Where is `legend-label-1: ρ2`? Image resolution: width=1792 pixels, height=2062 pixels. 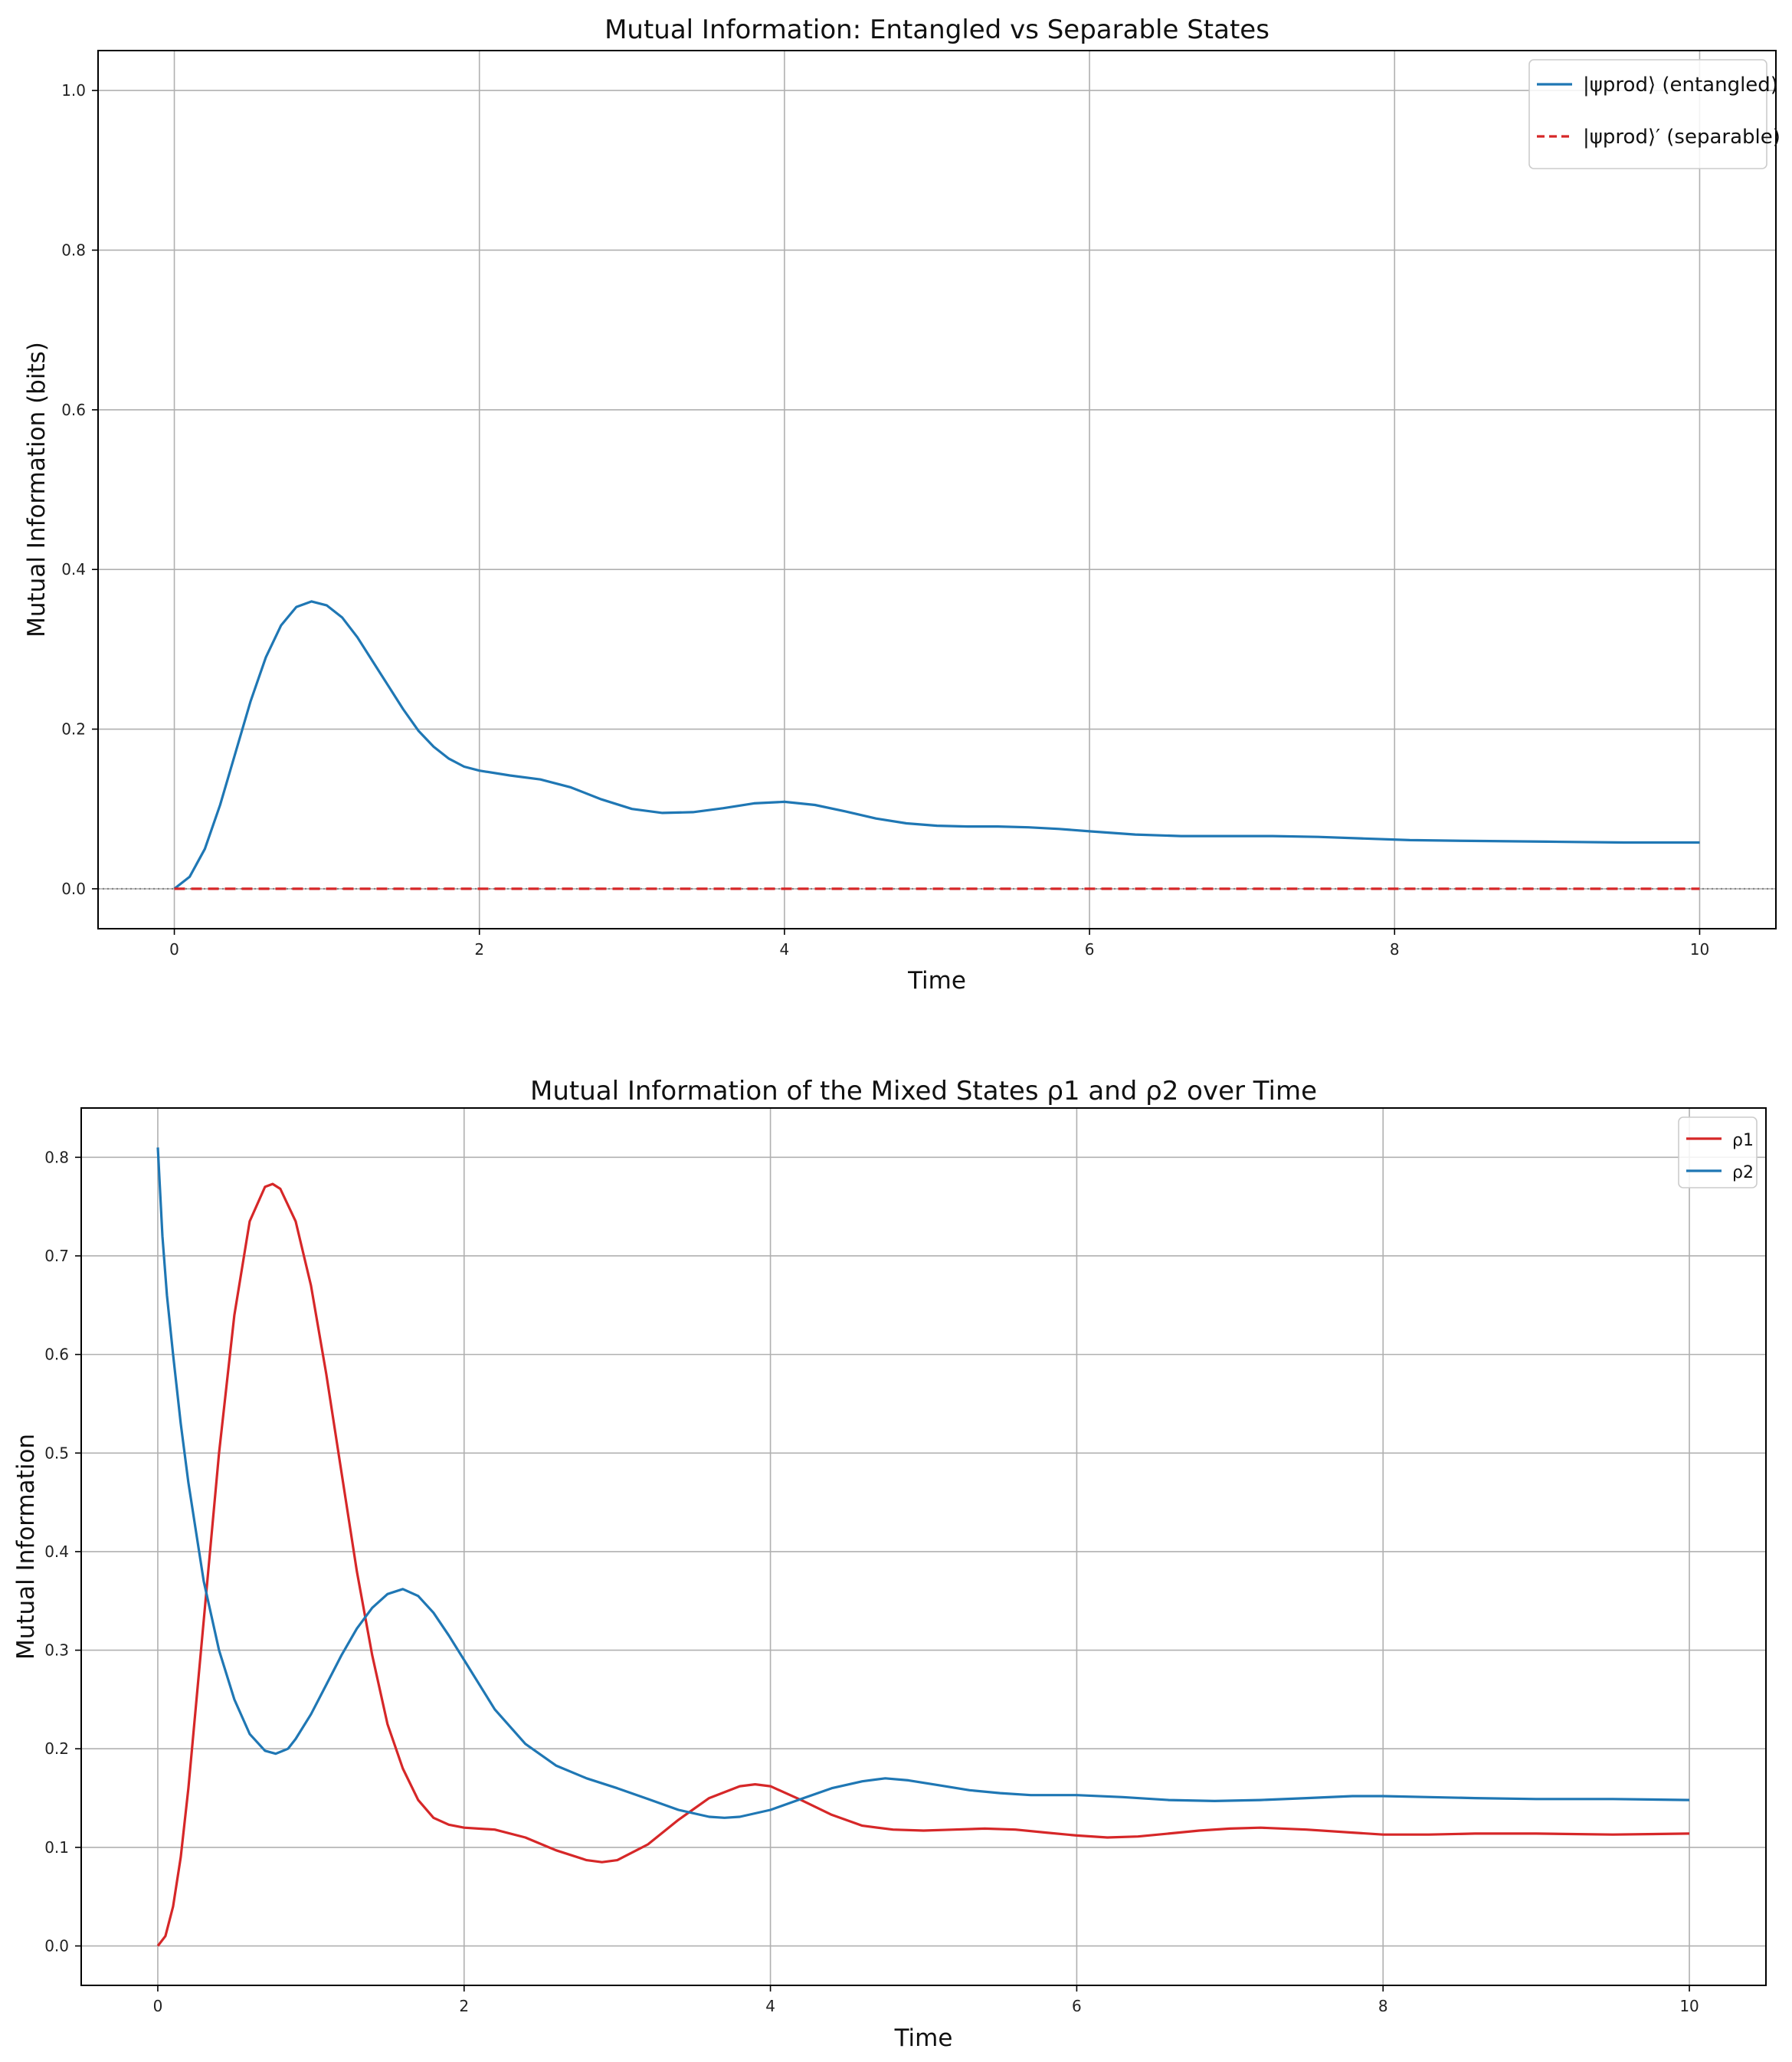 legend-label-1: ρ2 is located at coordinates (1743, 1172).